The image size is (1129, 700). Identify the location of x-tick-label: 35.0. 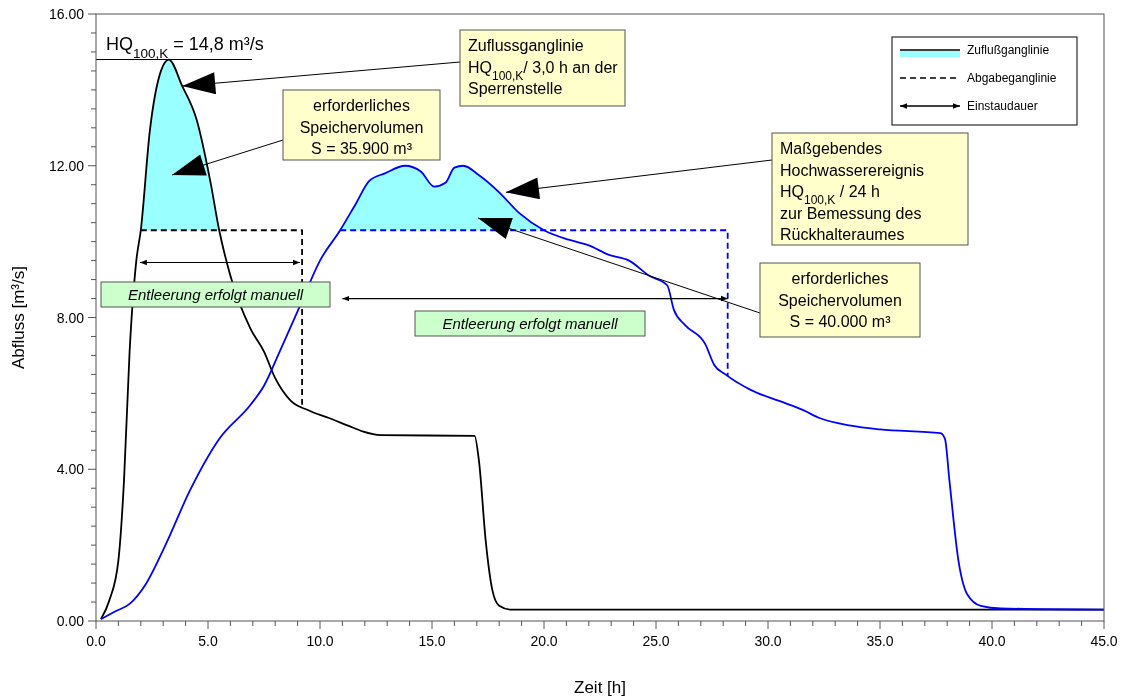
(880, 641).